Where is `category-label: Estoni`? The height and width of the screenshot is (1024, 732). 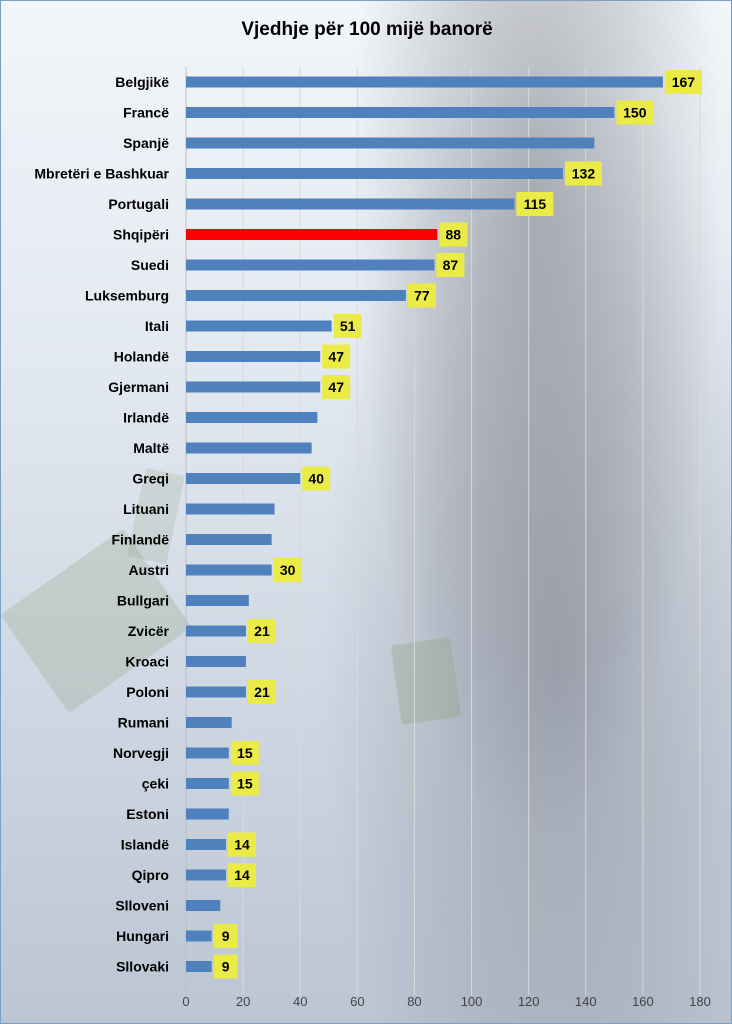
category-label: Estoni is located at coordinates (147, 814).